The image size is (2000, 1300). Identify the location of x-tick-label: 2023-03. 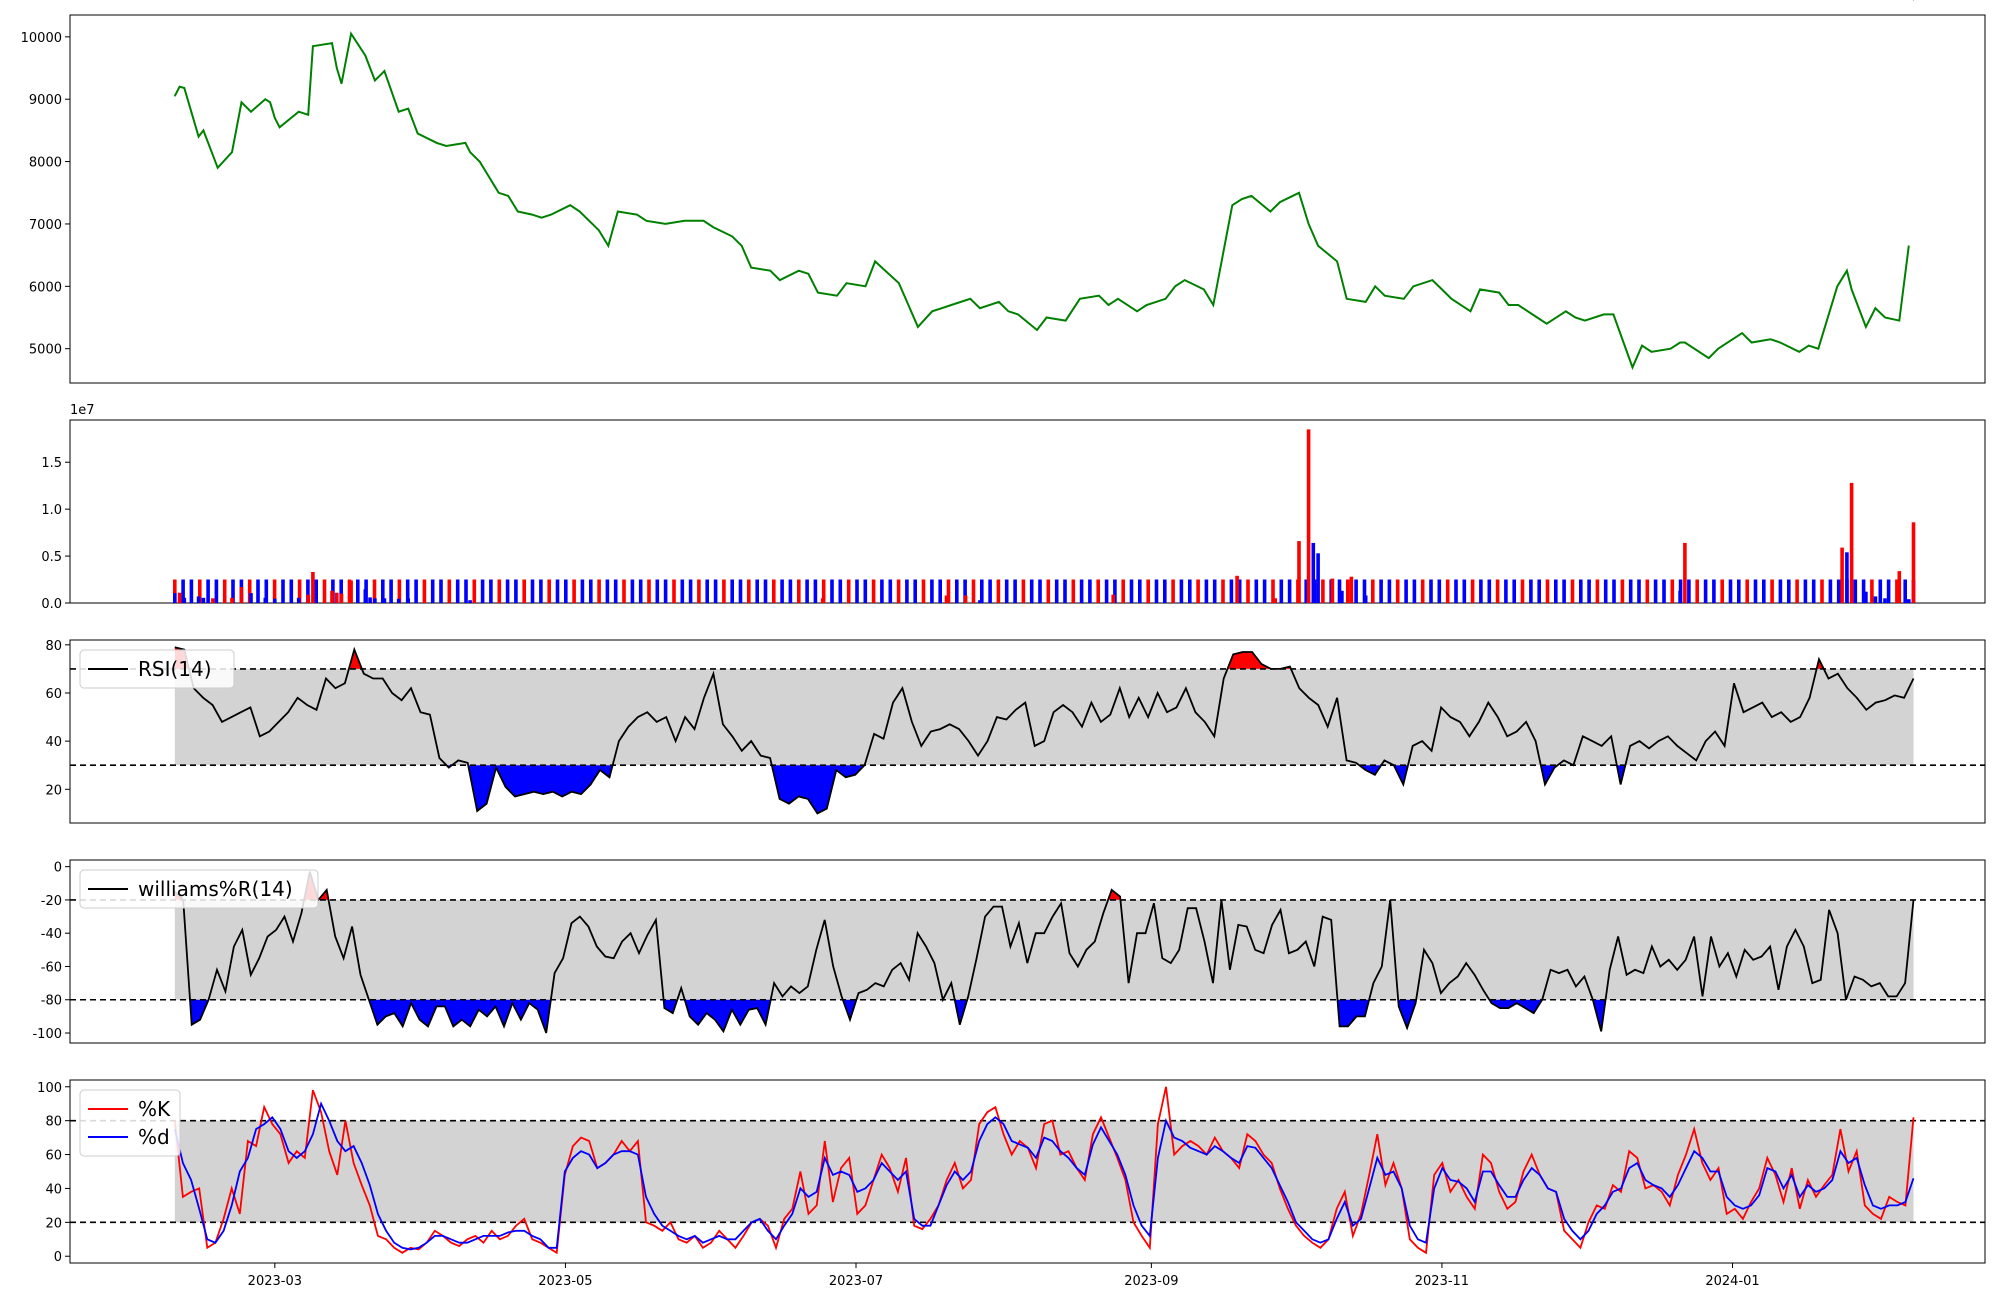
(275, 1281).